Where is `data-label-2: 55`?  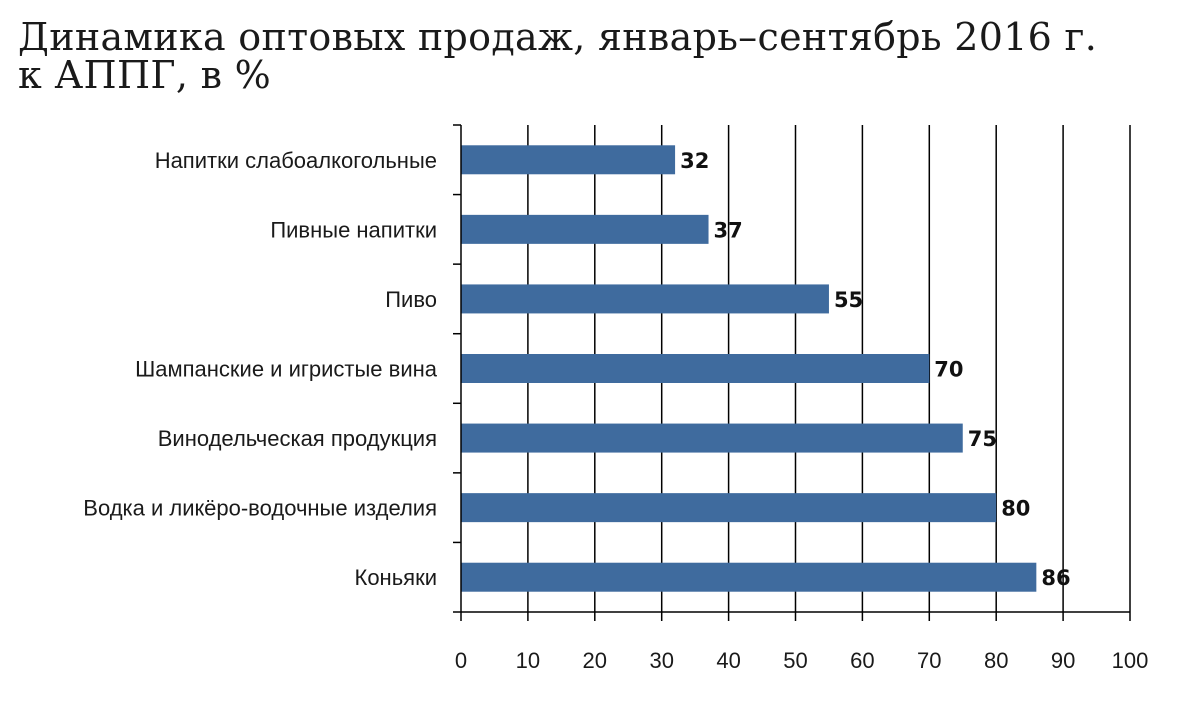
data-label-2: 55 is located at coordinates (848, 300).